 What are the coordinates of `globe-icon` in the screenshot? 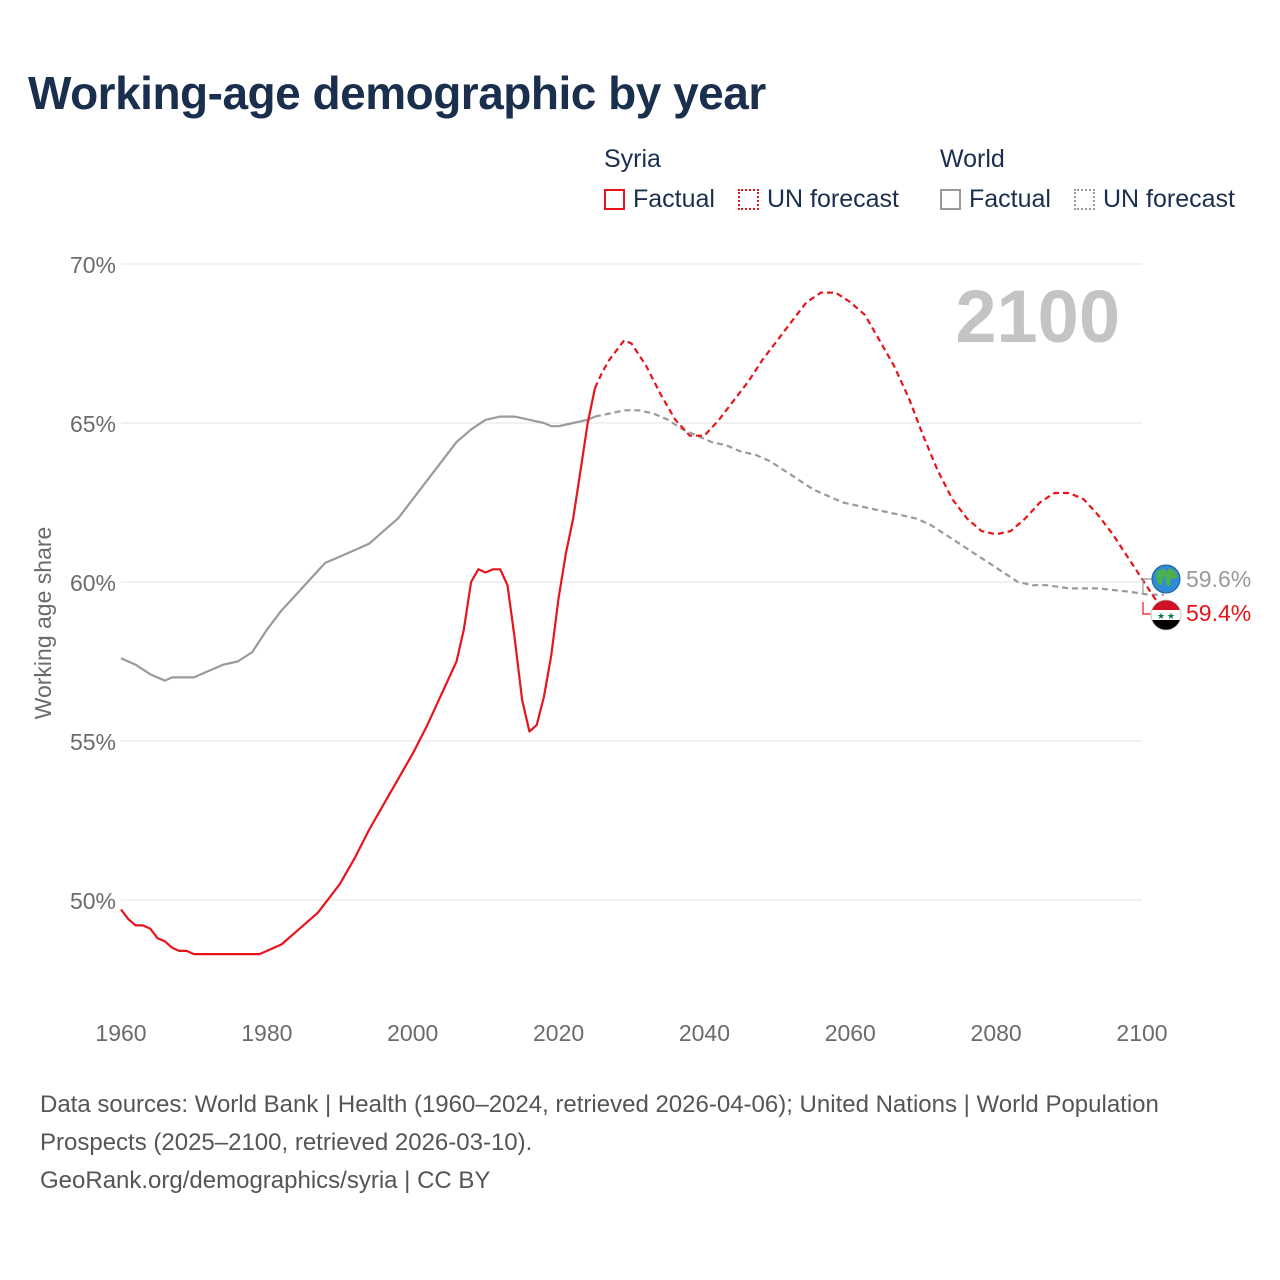 It's located at (1166, 579).